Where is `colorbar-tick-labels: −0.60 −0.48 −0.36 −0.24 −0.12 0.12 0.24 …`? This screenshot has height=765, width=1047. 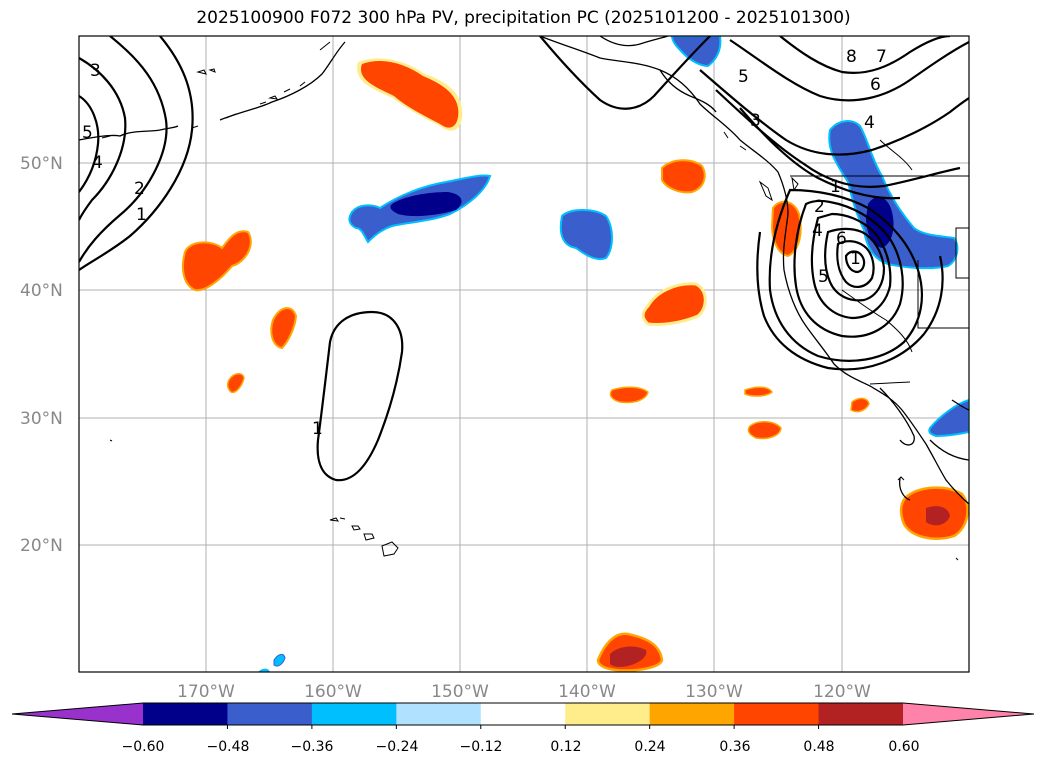
colorbar-tick-labels: −0.60 −0.48 −0.36 −0.24 −0.12 0.12 0.24 … is located at coordinates (521, 747).